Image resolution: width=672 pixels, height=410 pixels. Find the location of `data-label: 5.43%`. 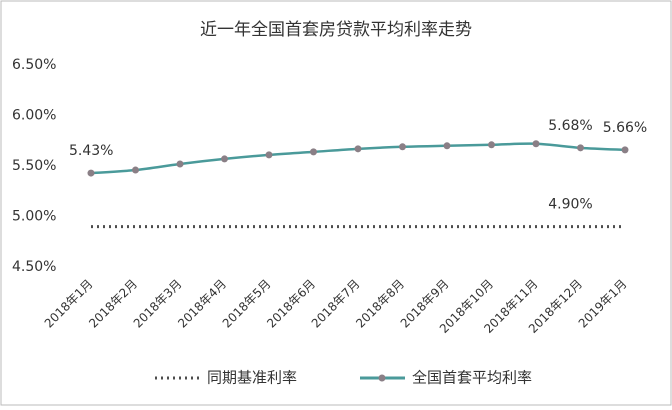

data-label: 5.43% is located at coordinates (91, 151).